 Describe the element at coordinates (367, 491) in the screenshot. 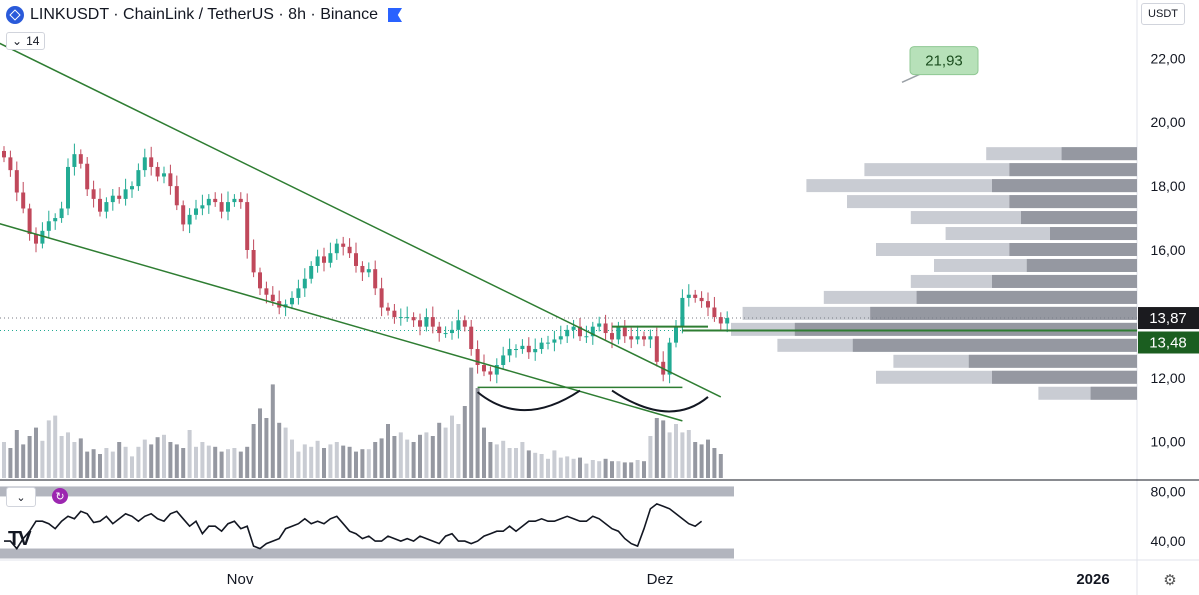

I see `rsi-upper-band` at that location.